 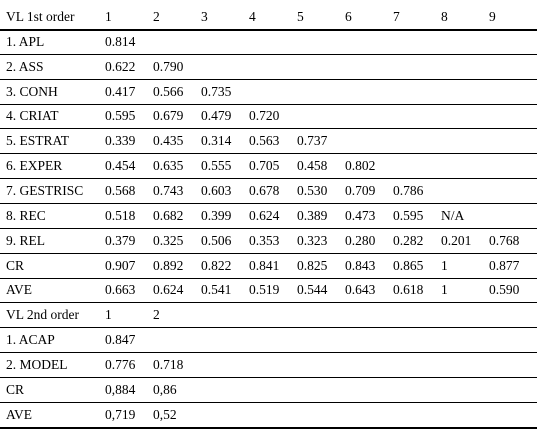 What do you see at coordinates (264, 116) in the screenshot?
I see `row-cell: 0.720` at bounding box center [264, 116].